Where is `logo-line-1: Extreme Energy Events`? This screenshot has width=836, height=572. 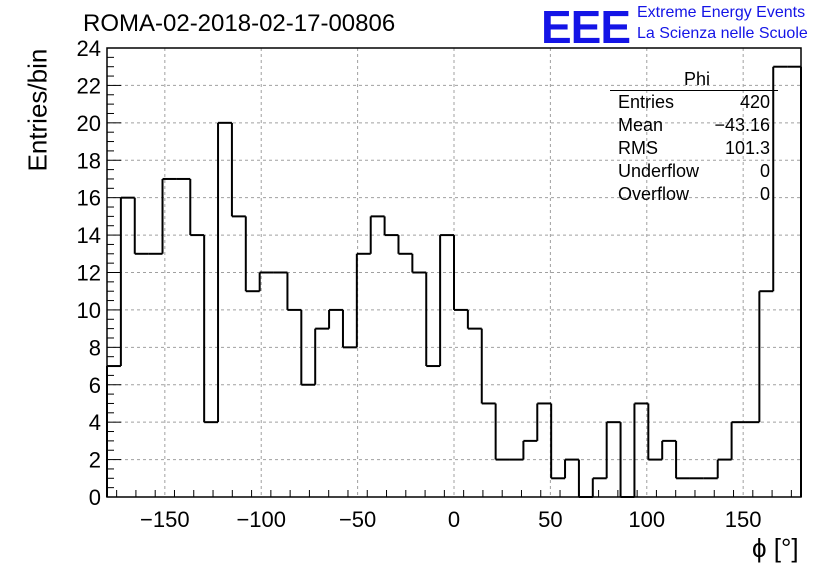
logo-line-1: Extreme Energy Events is located at coordinates (721, 12).